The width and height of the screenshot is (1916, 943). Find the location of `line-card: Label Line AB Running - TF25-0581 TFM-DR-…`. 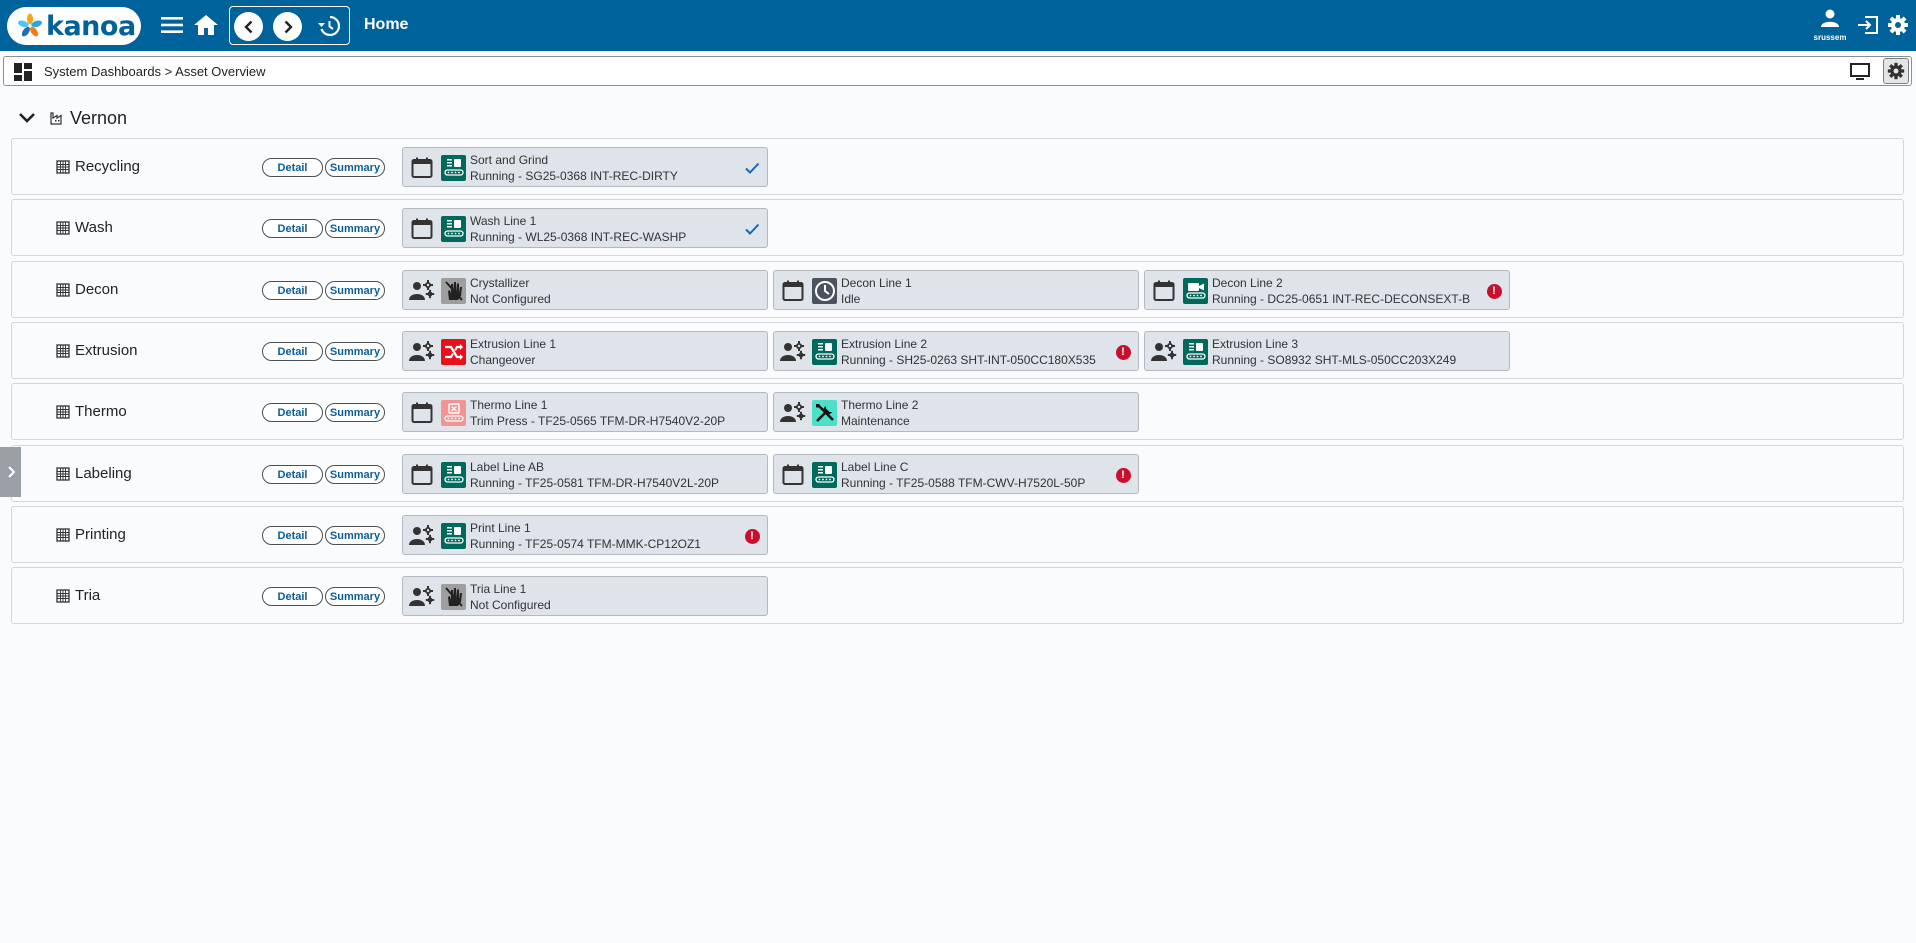

line-card: Label Line AB Running - TF25-0581 TFM-DR-… is located at coordinates (585, 474).